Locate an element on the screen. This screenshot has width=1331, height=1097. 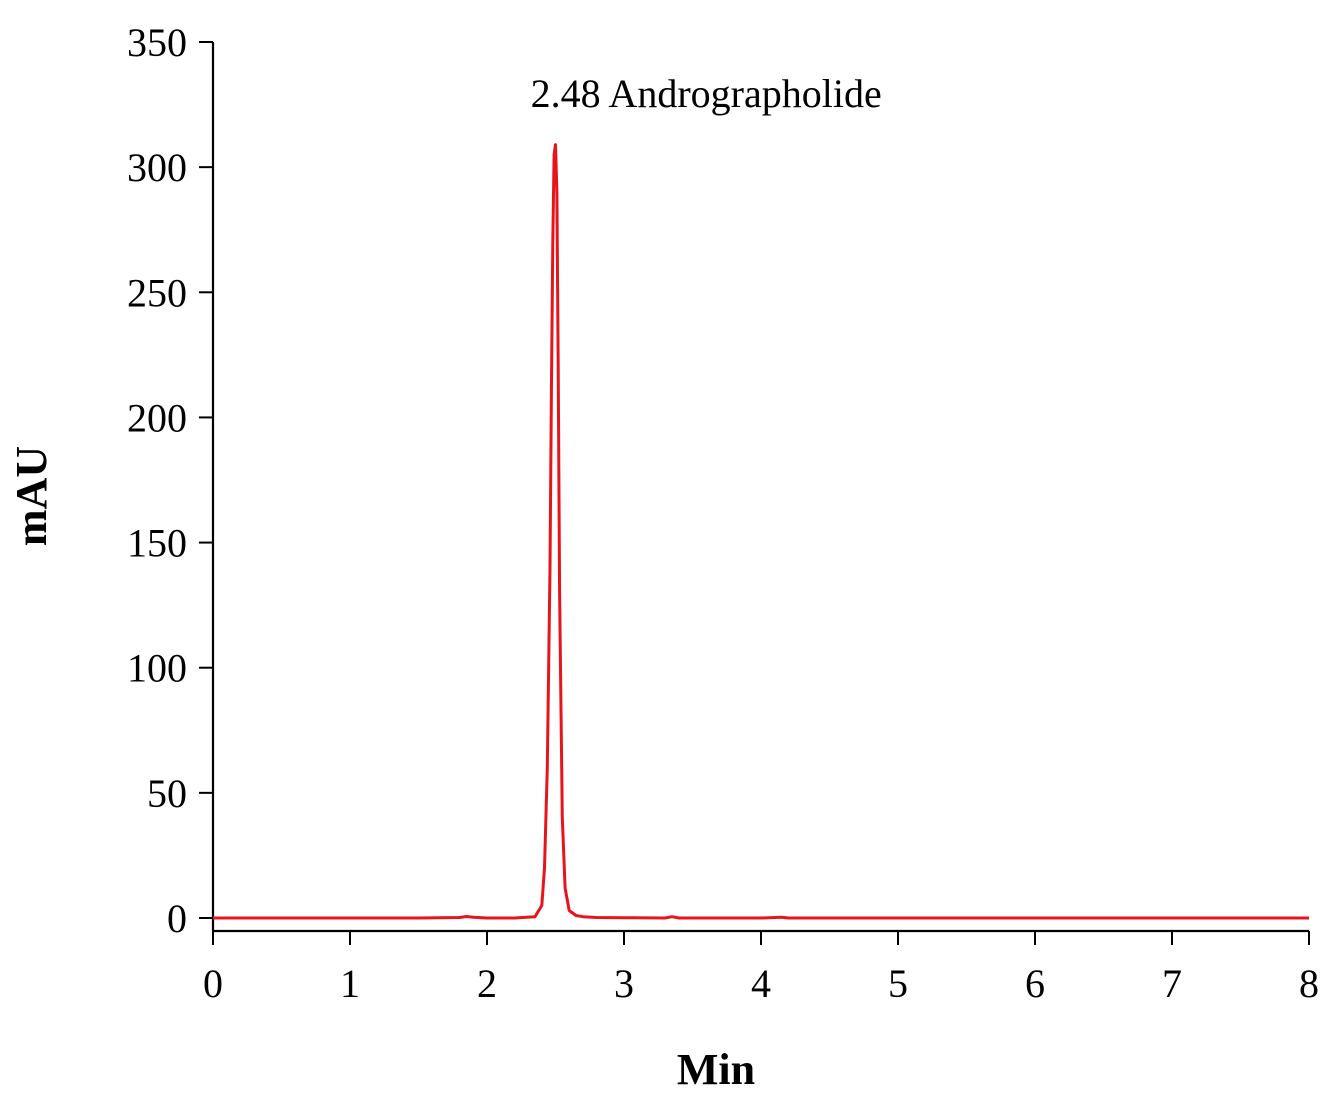
annotation-layer: 2.48 Andrographolide is located at coordinates (706, 93).